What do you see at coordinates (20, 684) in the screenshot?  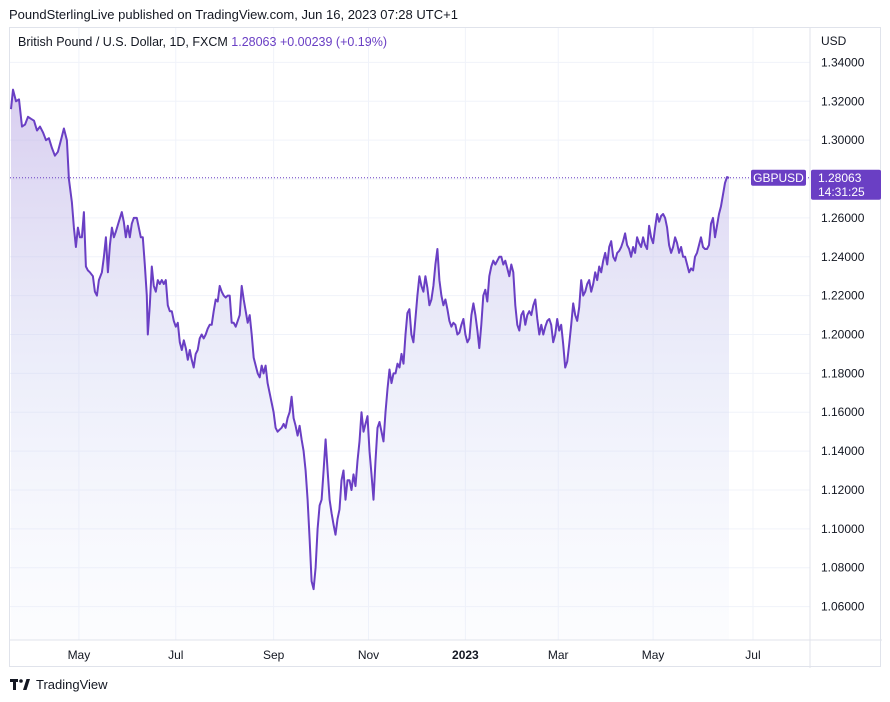 I see `tradingview-logo-icon` at bounding box center [20, 684].